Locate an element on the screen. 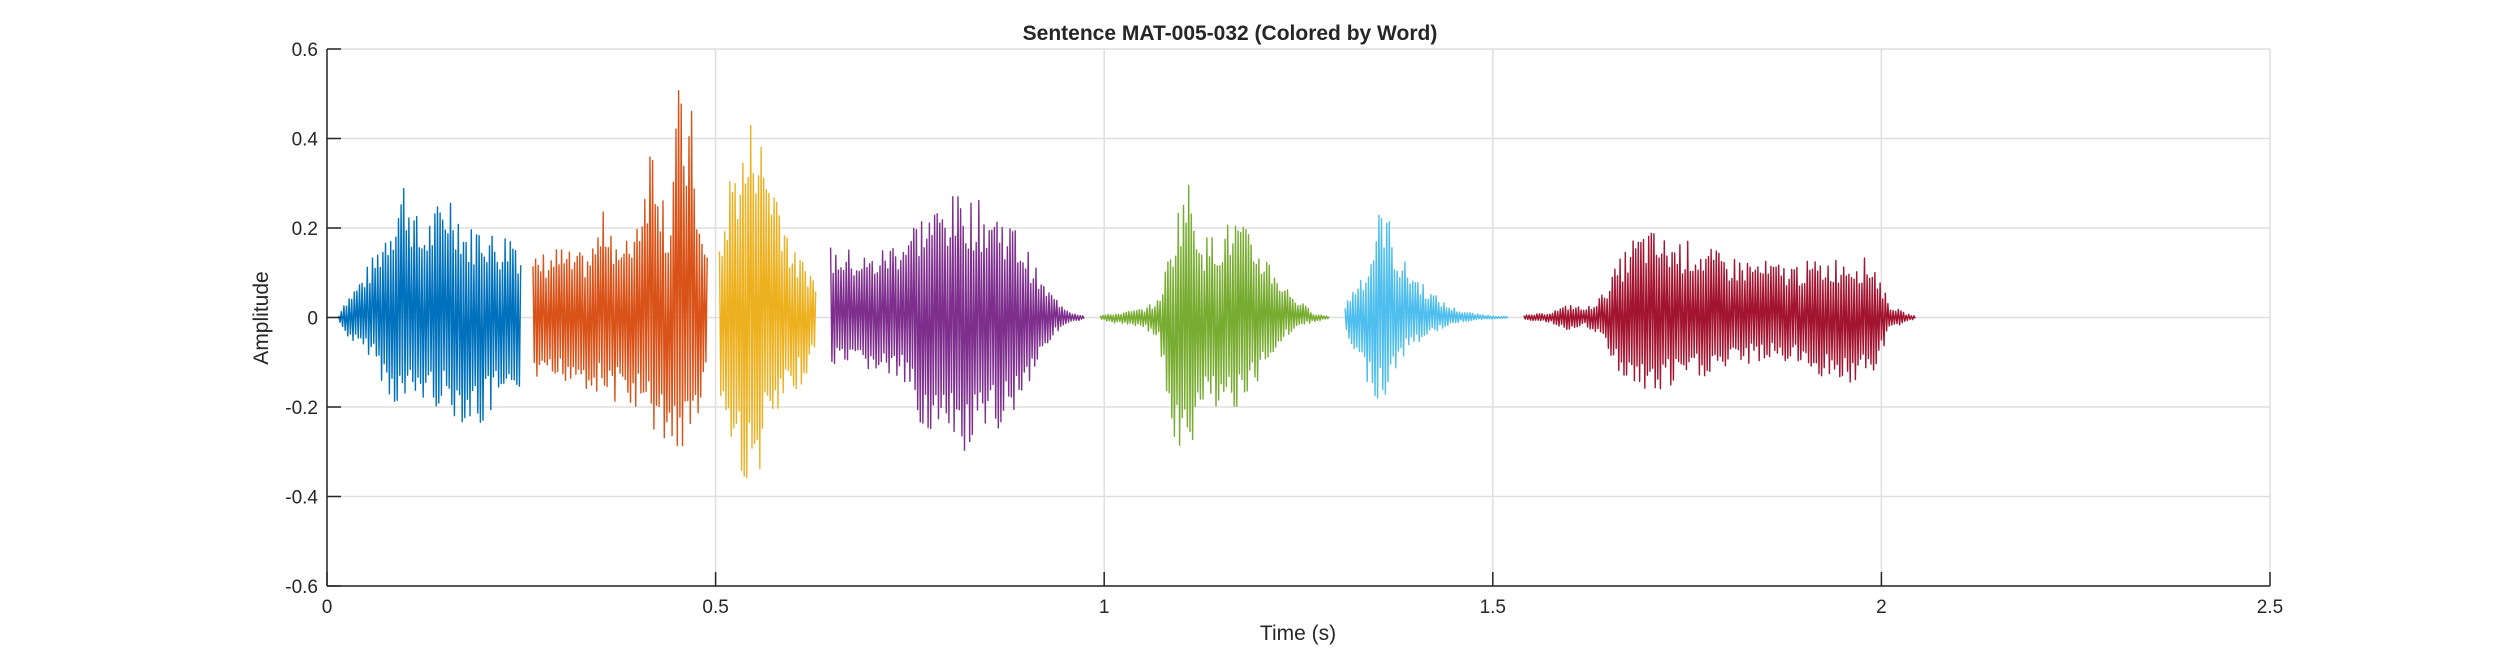 The height and width of the screenshot is (657, 2500). y-tick-label: 0.4 is located at coordinates (305, 140).